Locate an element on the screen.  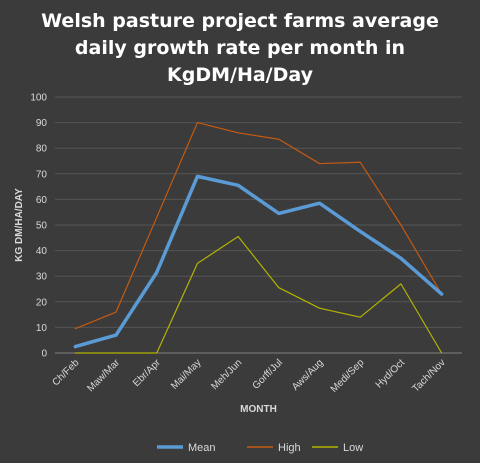
y-tick-label: 80 is located at coordinates (42, 149).